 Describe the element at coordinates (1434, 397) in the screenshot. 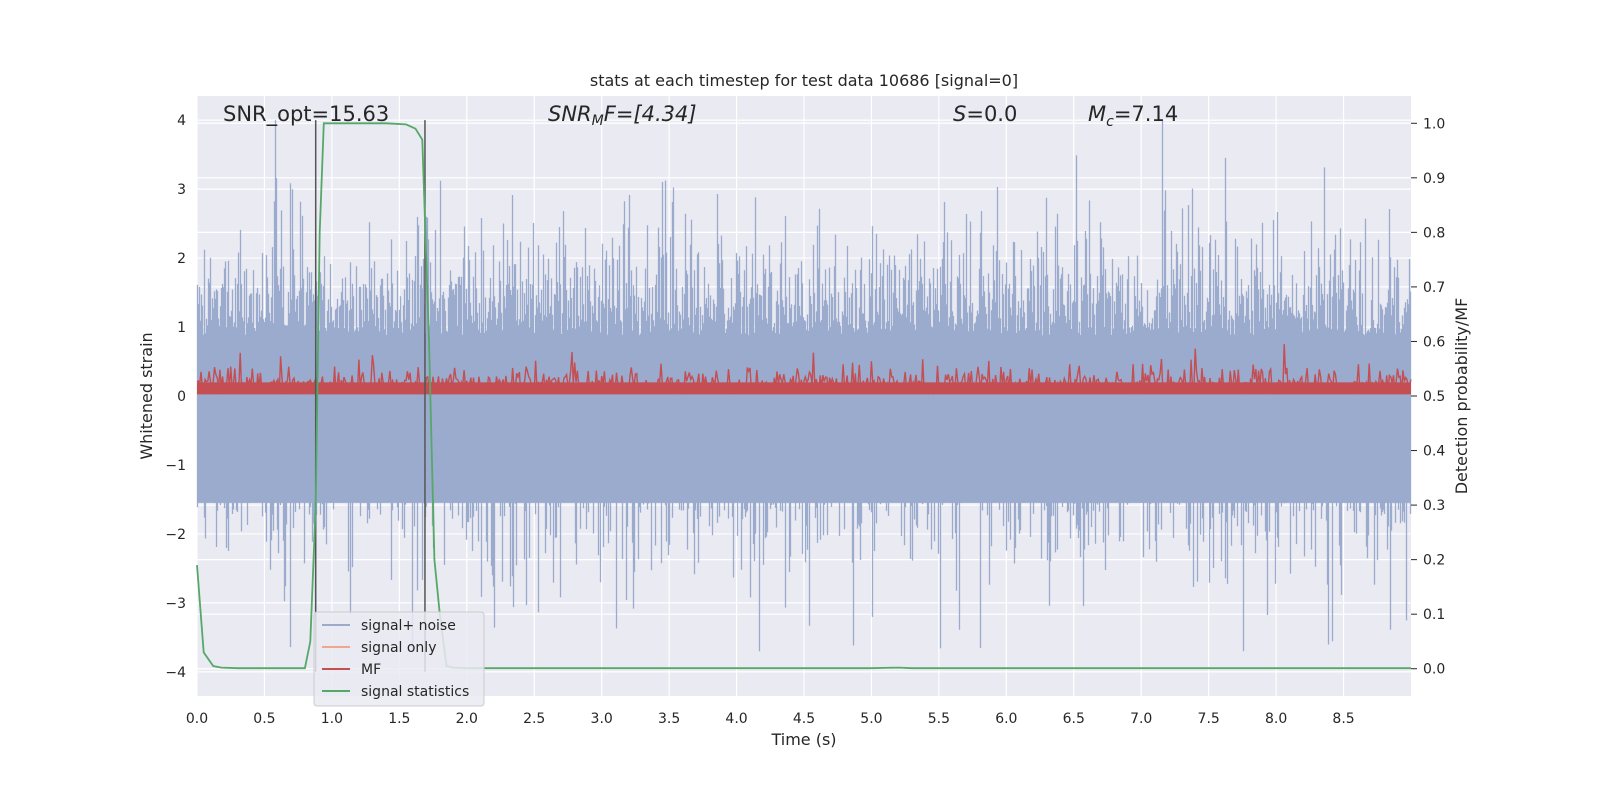

I see `y2-tick-label: 0.5` at that location.